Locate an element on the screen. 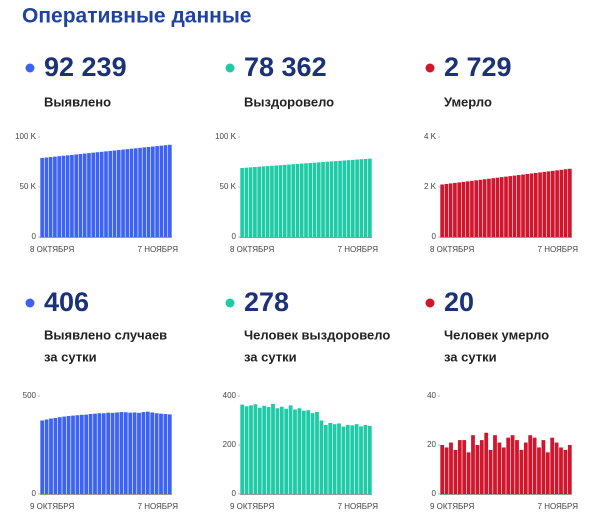  y-tick-label: 40 is located at coordinates (431, 395).